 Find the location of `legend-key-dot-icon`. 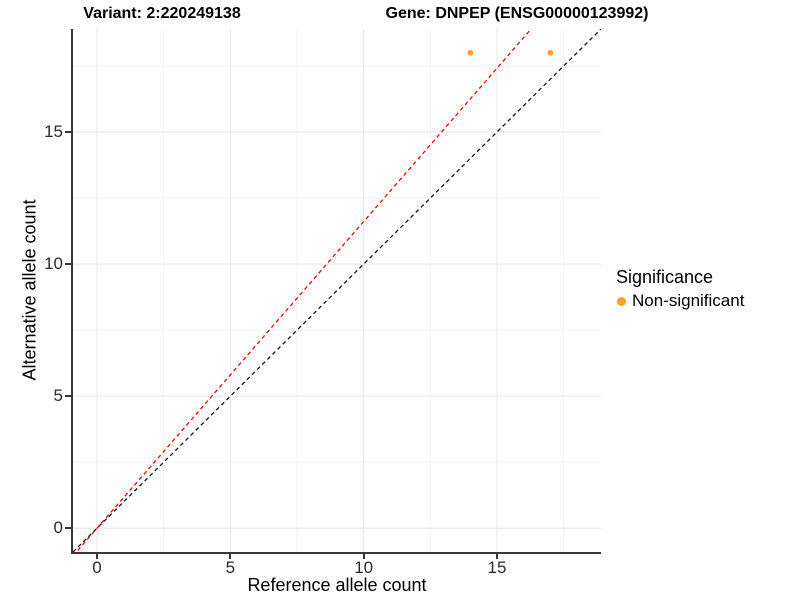

legend-key-dot-icon is located at coordinates (621, 301).